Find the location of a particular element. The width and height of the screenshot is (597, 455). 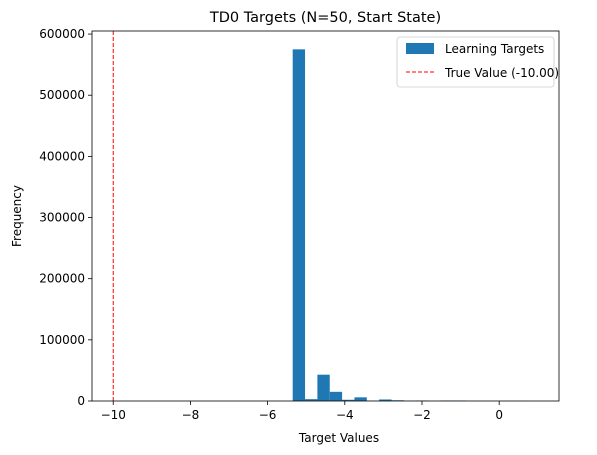

x-axis-ticks: −10 −8 −6 −4 −2 0 is located at coordinates (302, 411).